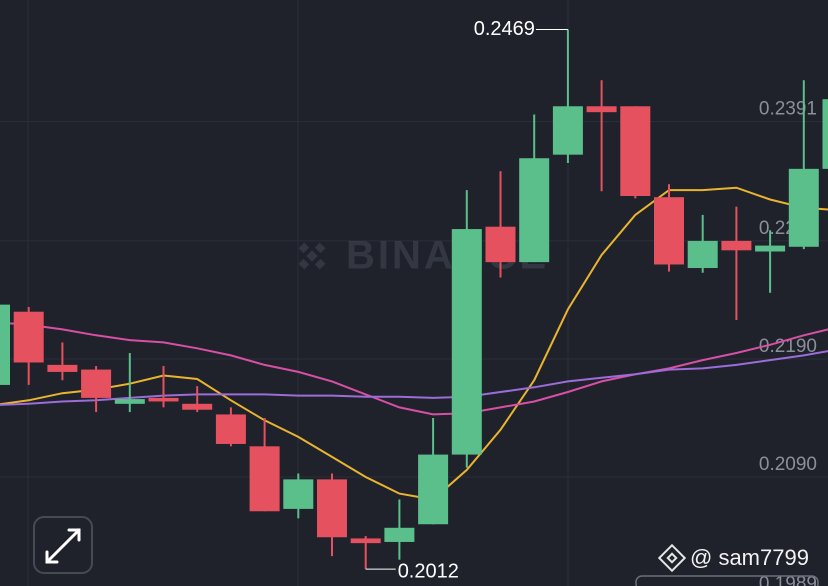 The width and height of the screenshot is (828, 586). I want to click on y-tick-label: 0.2190, so click(788, 346).